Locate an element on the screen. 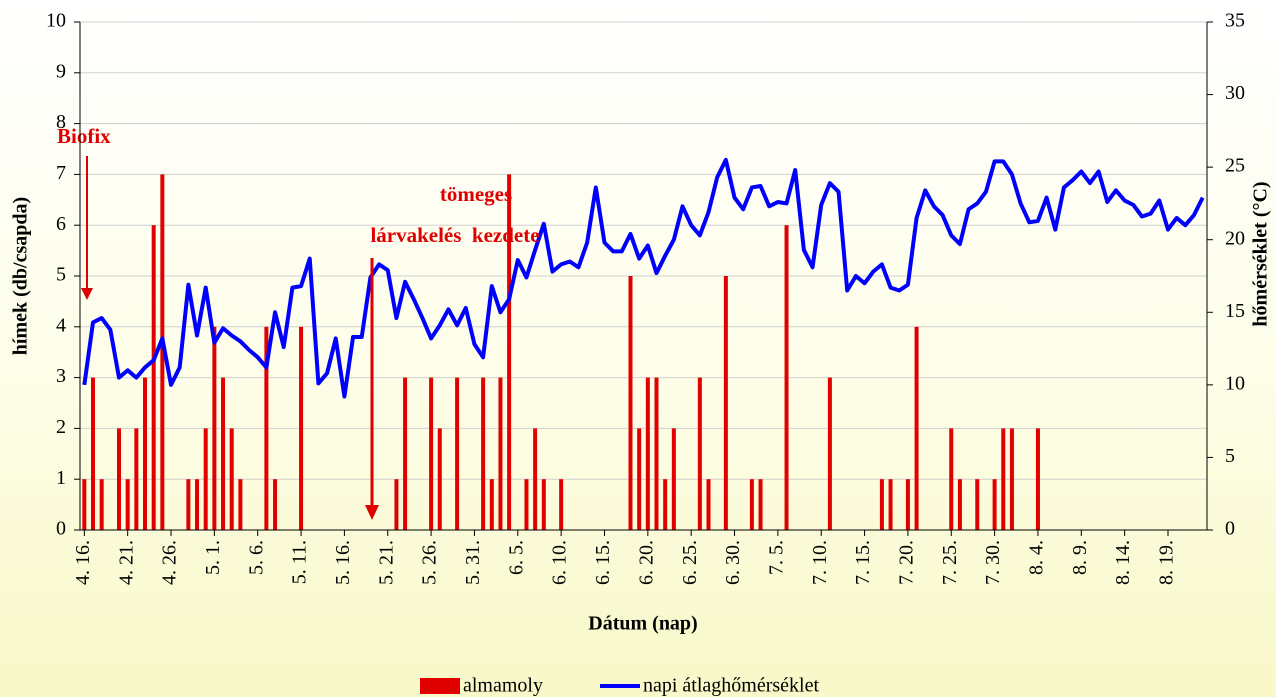 The image size is (1276, 697). legend-swatch is located at coordinates (440, 686).